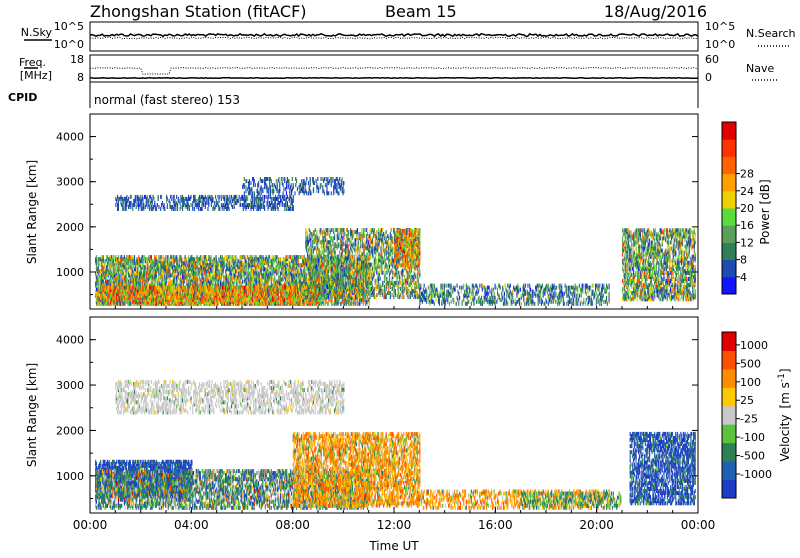  What do you see at coordinates (394, 71) in the screenshot?
I see `nave-series` at bounding box center [394, 71].